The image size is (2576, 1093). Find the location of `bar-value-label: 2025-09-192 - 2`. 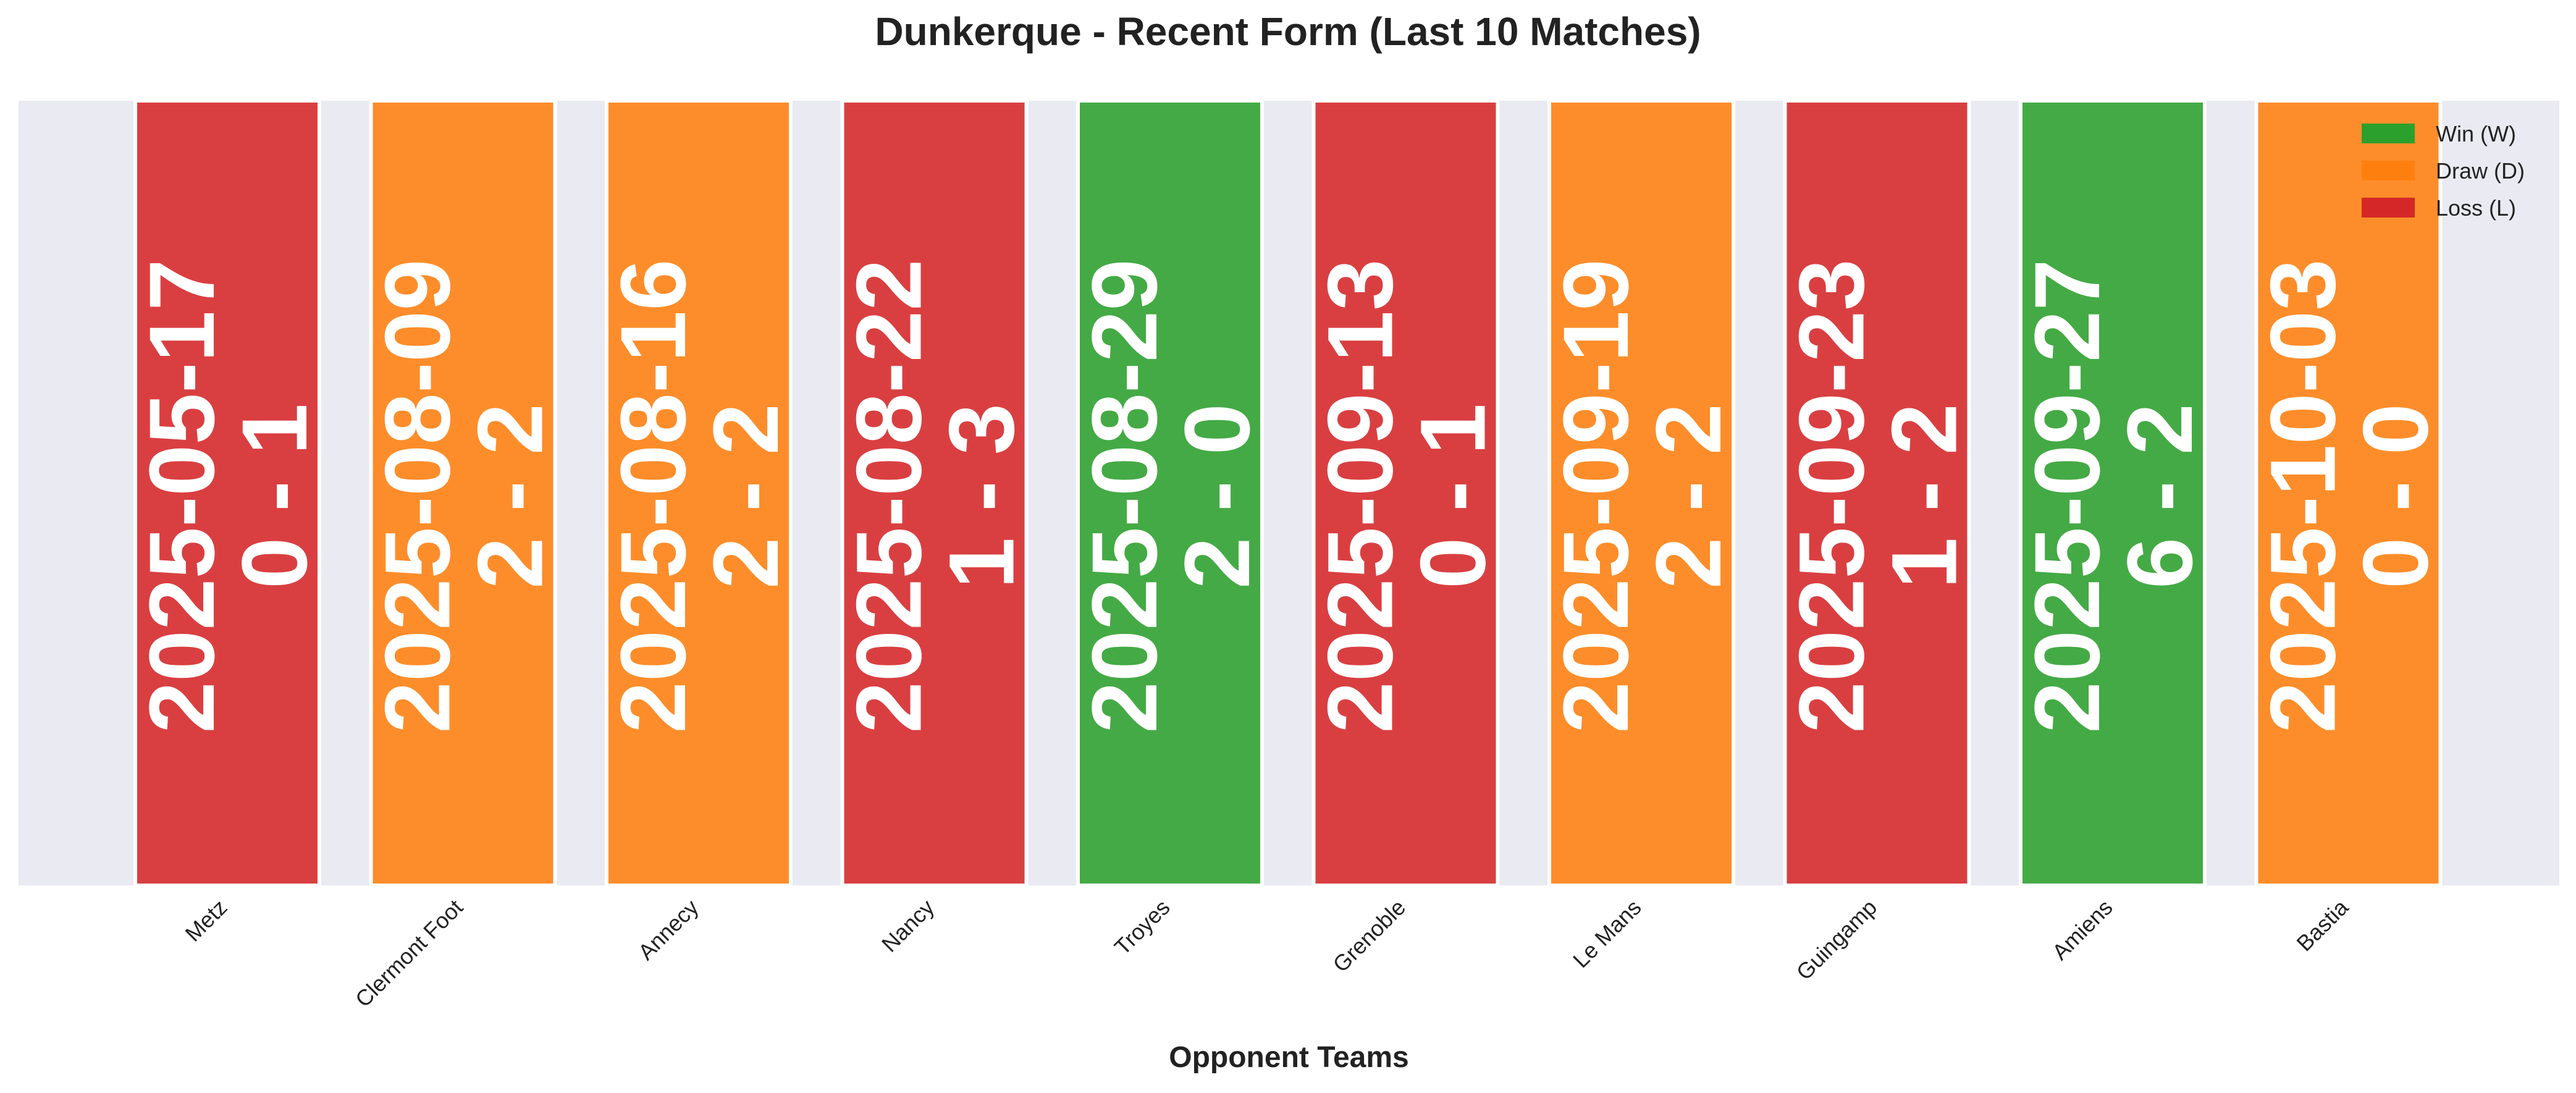

bar-value-label: 2025-09-192 - 2 is located at coordinates (1642, 496).